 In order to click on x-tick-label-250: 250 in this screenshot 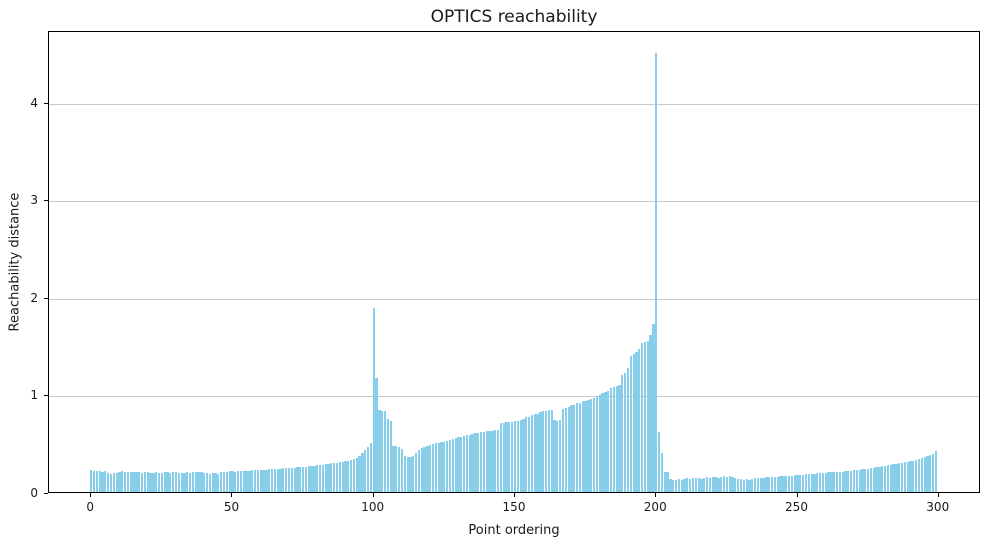, I will do `click(796, 507)`.